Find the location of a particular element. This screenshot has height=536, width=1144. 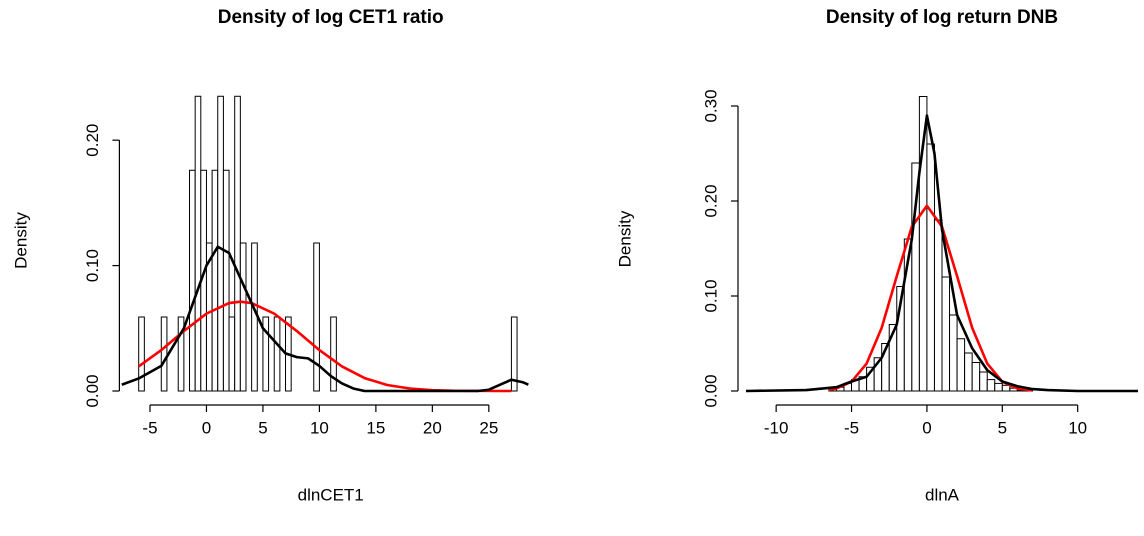

y-tick-label: 0.30 is located at coordinates (710, 105).